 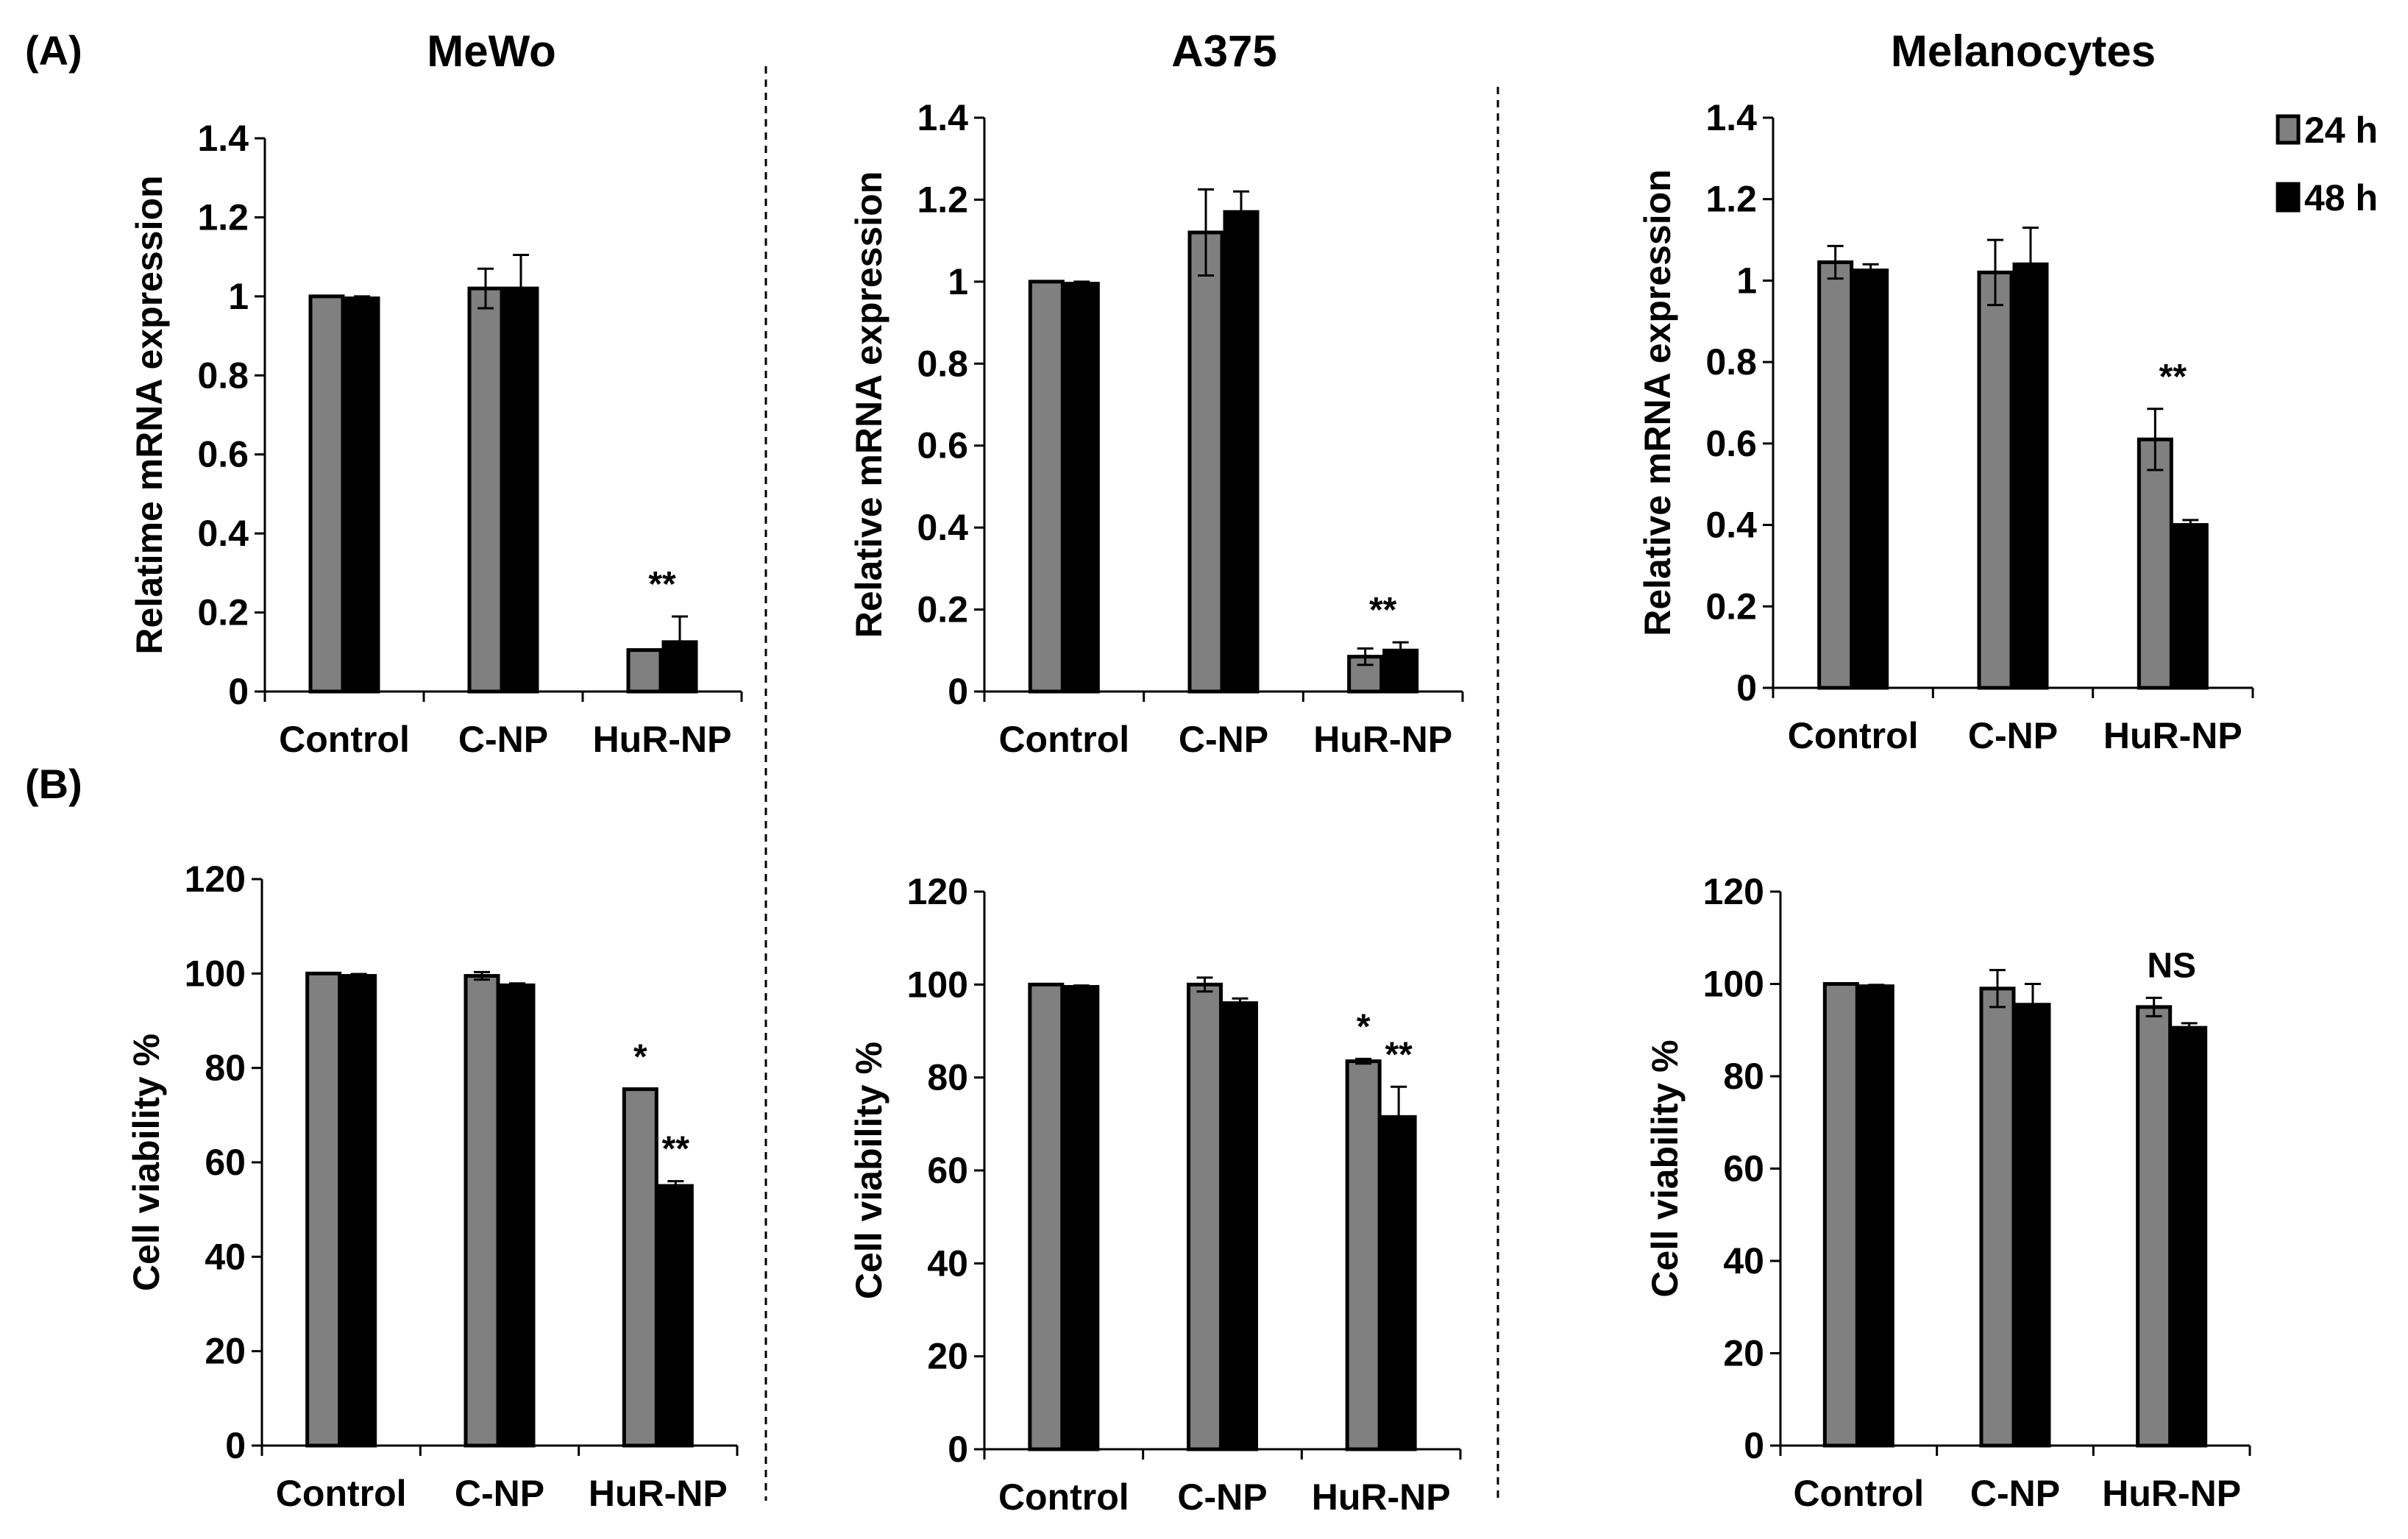 I want to click on legend-swatch-24h, so click(x=2288, y=129).